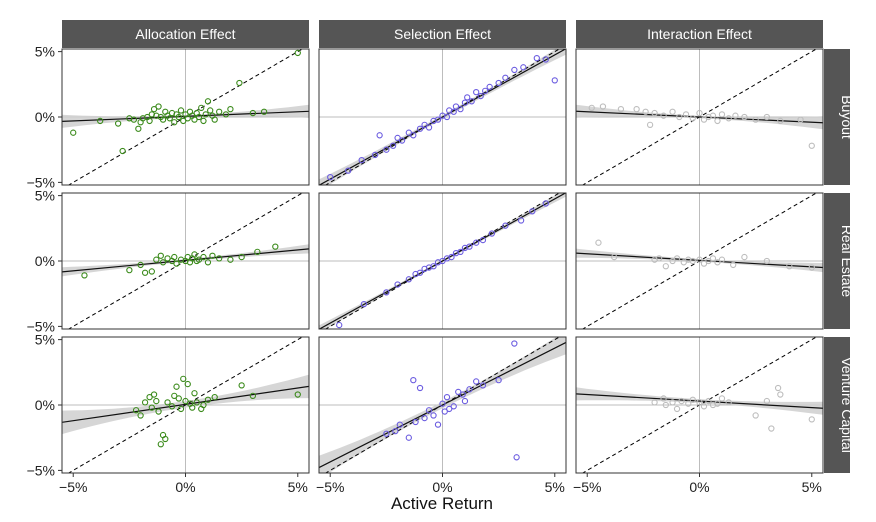  I want to click on x-axis-title: Active Return, so click(442, 503).